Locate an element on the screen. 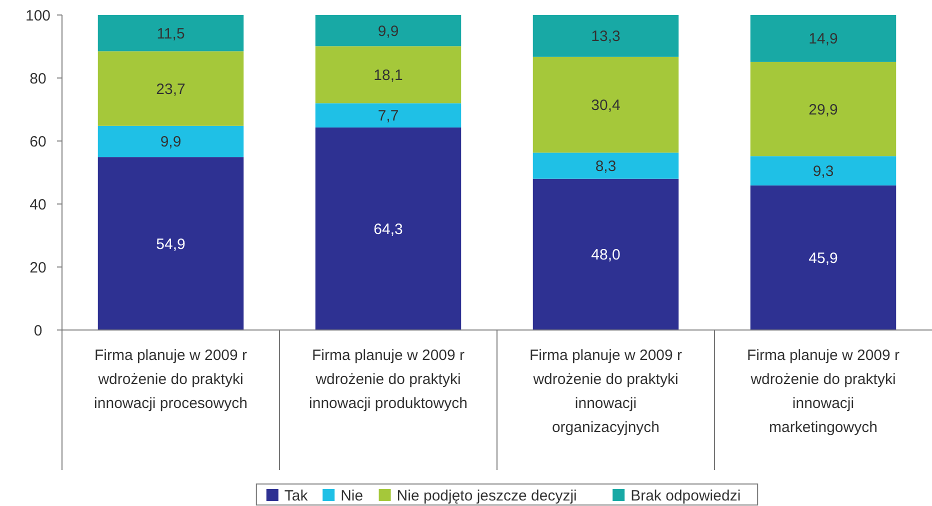 The image size is (932, 506). data-label: 13,3 is located at coordinates (605, 37).